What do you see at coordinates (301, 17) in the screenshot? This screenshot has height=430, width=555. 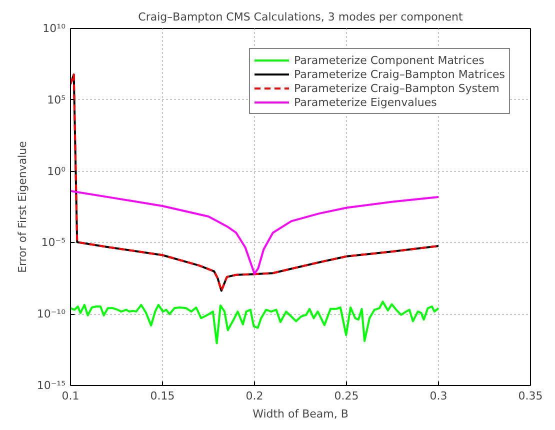 I see `chart-title: Craig–Bampton CMS Calculations, 3 modes per component` at bounding box center [301, 17].